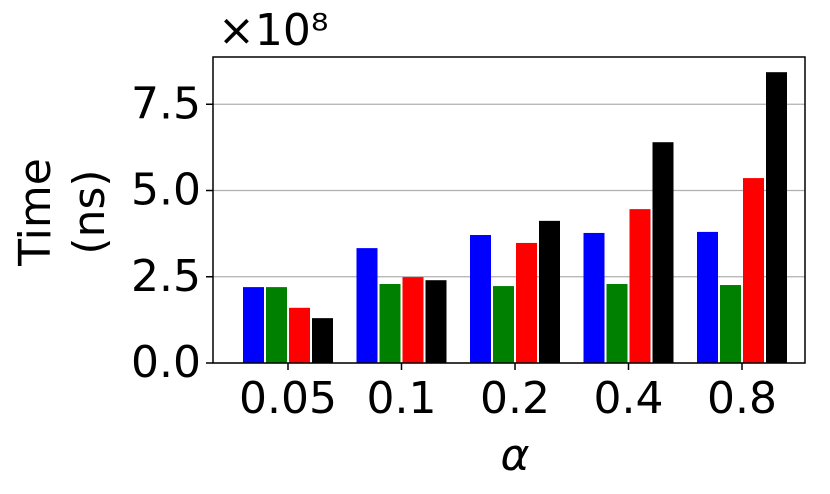 This screenshot has height=494, width=830. What do you see at coordinates (166, 362) in the screenshot?
I see `y-tick-label: 0.0` at bounding box center [166, 362].